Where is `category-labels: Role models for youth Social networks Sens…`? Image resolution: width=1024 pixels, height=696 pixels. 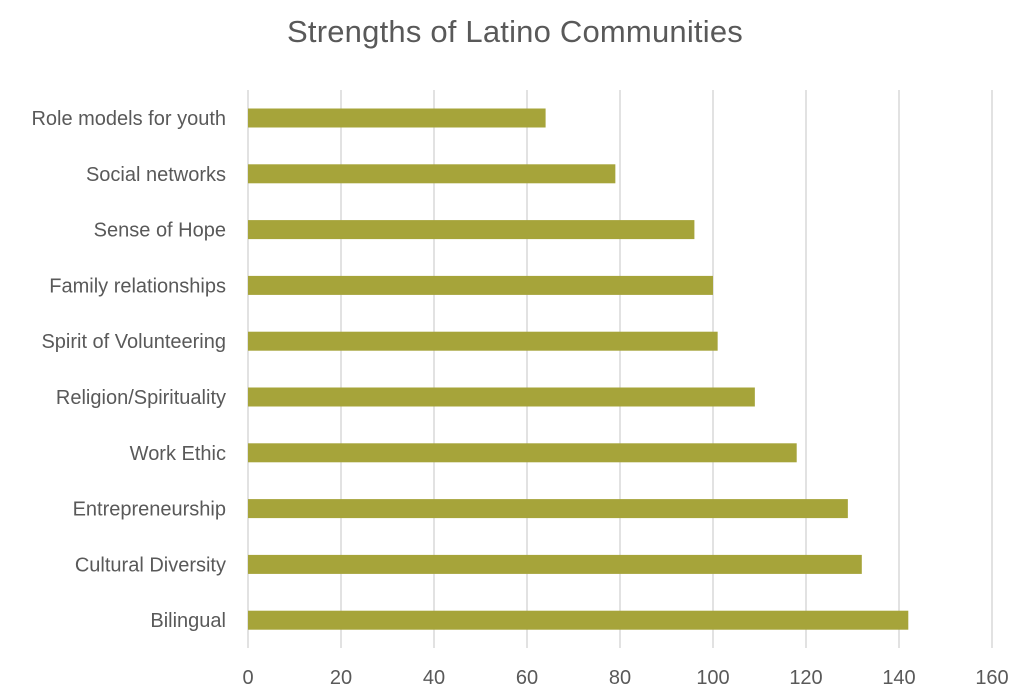 category-labels: Role models for youth Social networks Sens… is located at coordinates (128, 370).